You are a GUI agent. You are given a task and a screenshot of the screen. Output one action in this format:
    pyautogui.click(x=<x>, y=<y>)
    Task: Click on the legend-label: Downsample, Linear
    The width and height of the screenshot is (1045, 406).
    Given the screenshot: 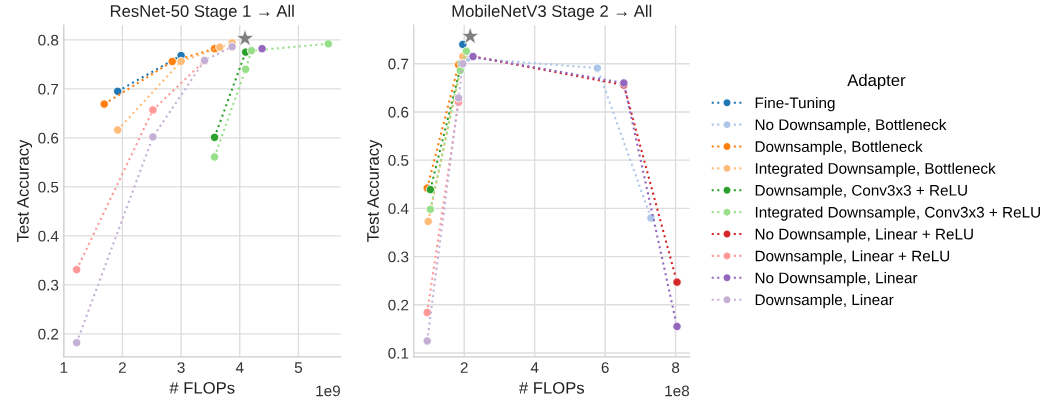 What is the action you would take?
    pyautogui.click(x=824, y=301)
    